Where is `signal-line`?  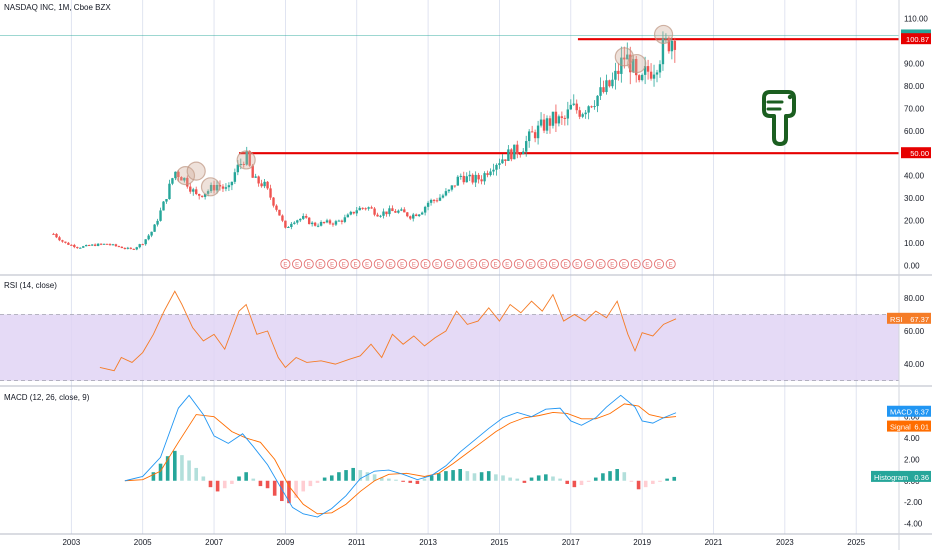
signal-line is located at coordinates (400, 459).